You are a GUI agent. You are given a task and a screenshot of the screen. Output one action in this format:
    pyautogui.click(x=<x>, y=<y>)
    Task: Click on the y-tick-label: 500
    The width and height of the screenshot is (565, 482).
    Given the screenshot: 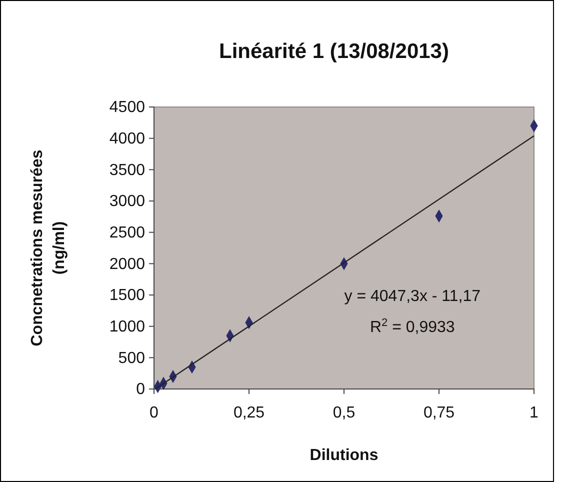 What is the action you would take?
    pyautogui.click(x=132, y=358)
    